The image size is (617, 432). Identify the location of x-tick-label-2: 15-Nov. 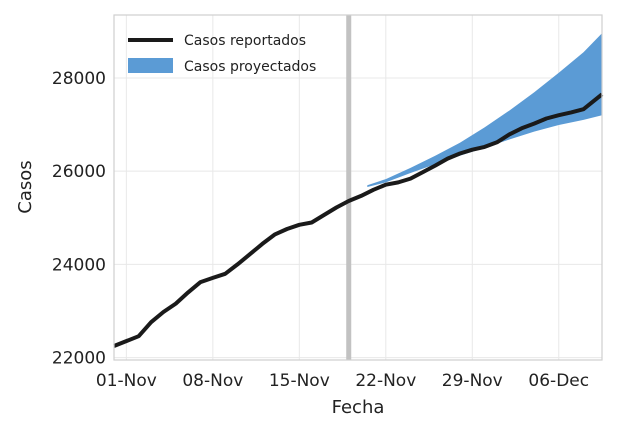
(299, 381).